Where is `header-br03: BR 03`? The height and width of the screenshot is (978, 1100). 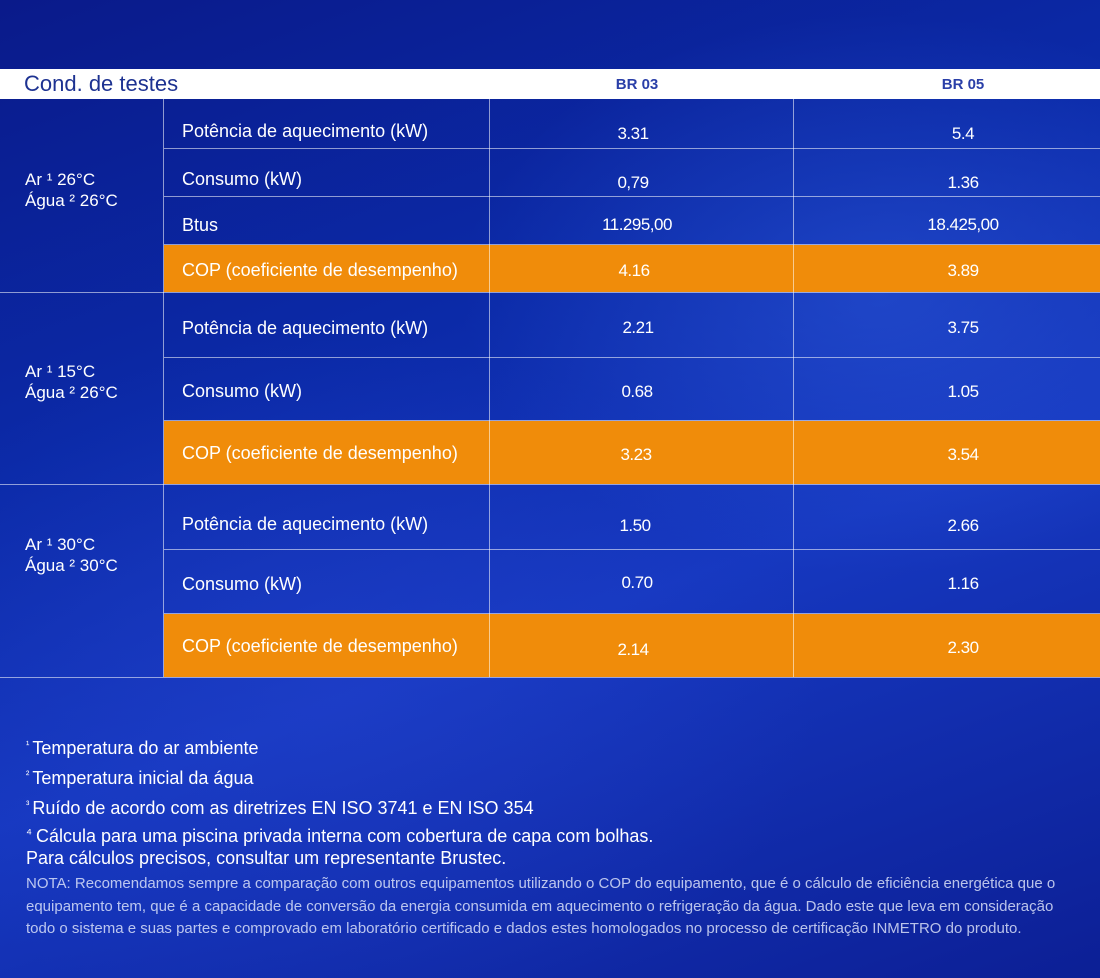 header-br03: BR 03 is located at coordinates (637, 84).